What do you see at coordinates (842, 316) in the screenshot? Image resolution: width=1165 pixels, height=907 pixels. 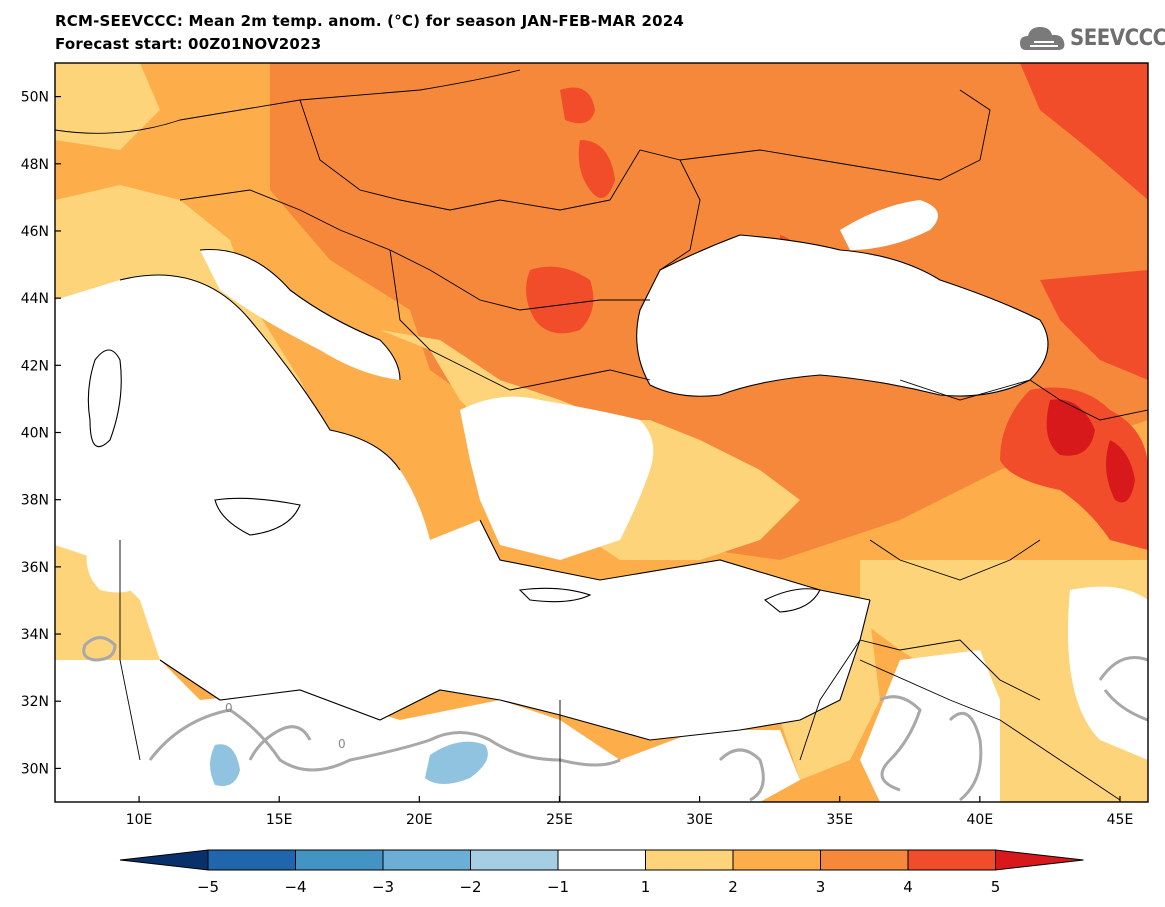 I see `black-sea` at bounding box center [842, 316].